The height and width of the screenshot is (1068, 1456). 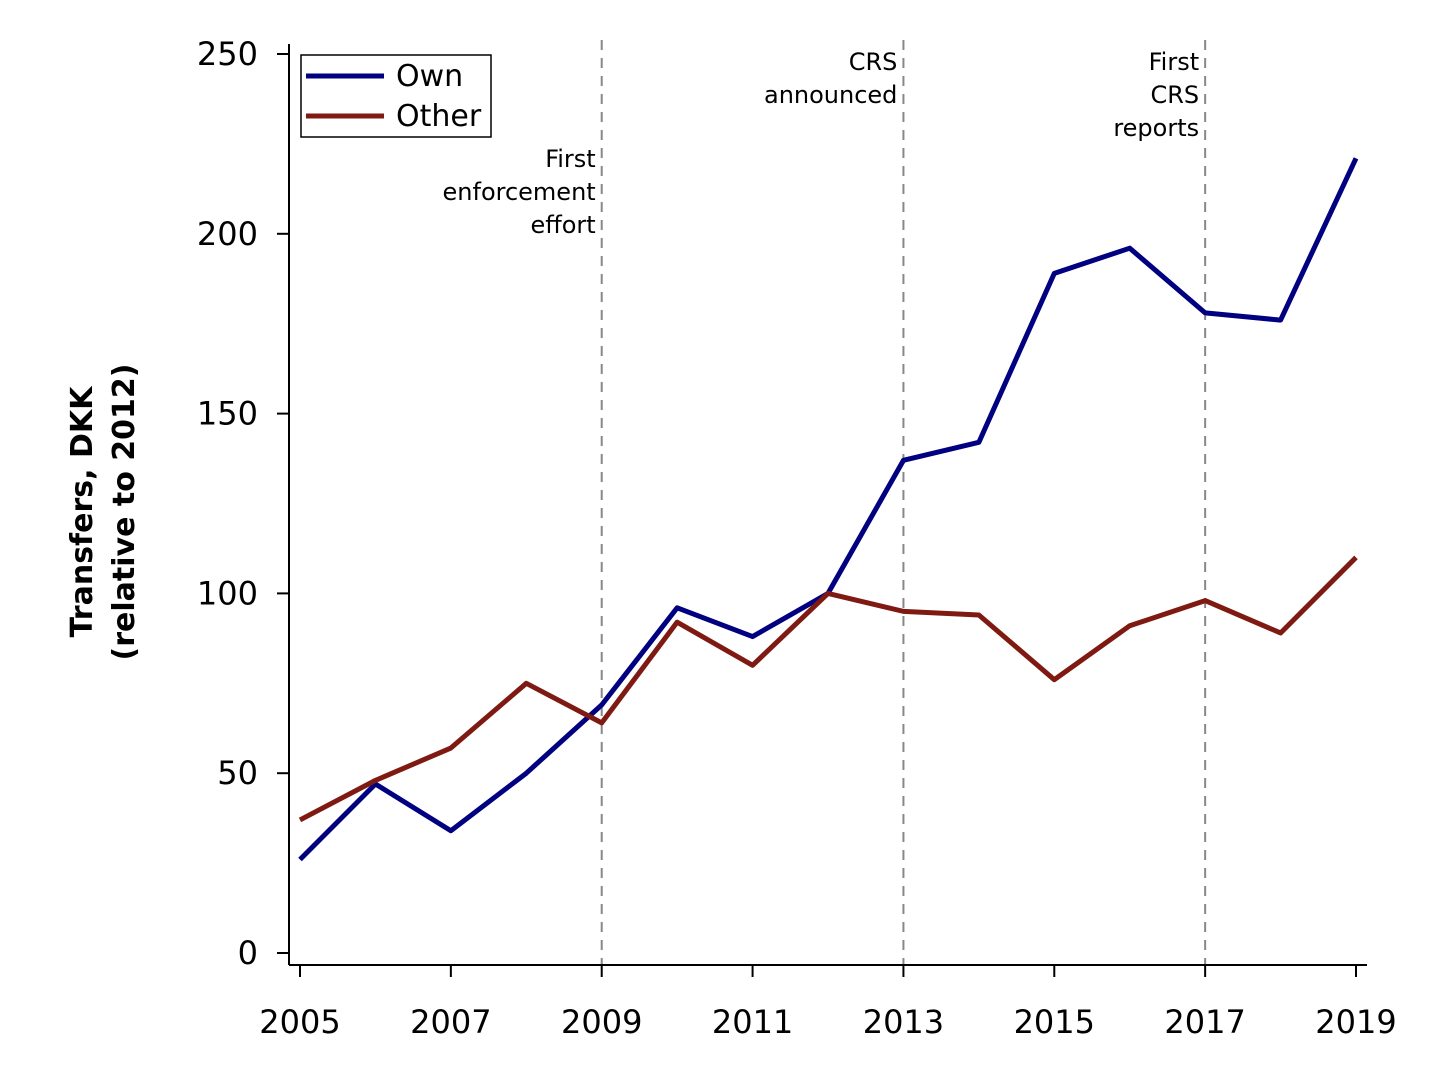 I want to click on y-tick-label: 50, so click(x=237, y=773).